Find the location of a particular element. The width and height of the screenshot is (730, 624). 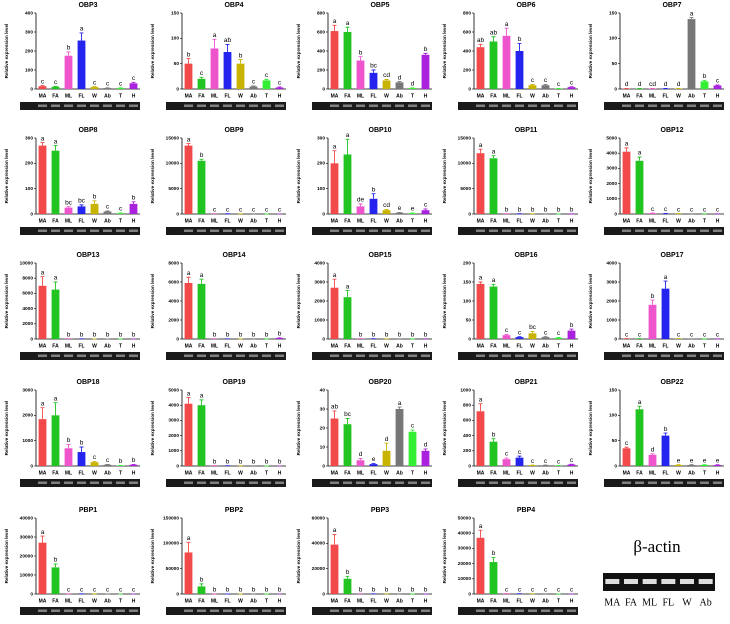

y-tick-label: 100 is located at coordinates (467, 301).